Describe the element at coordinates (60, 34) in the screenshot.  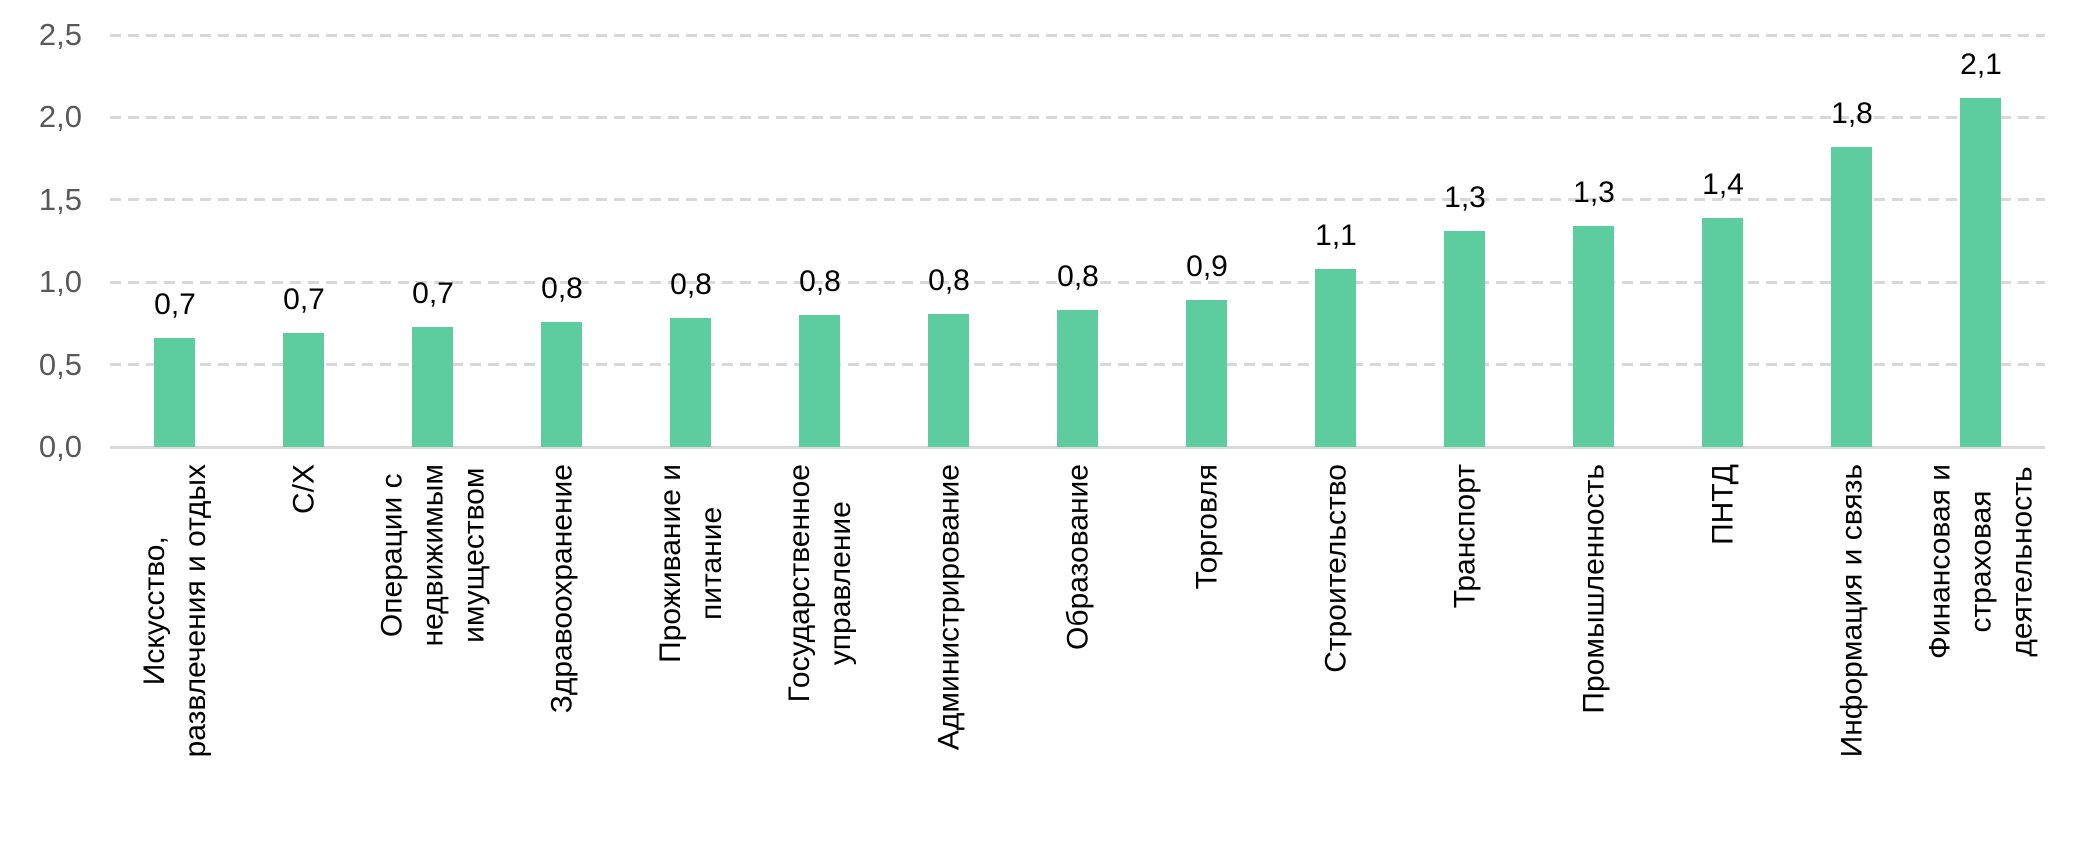
I see `y-axis-tick-label: 2,5` at that location.